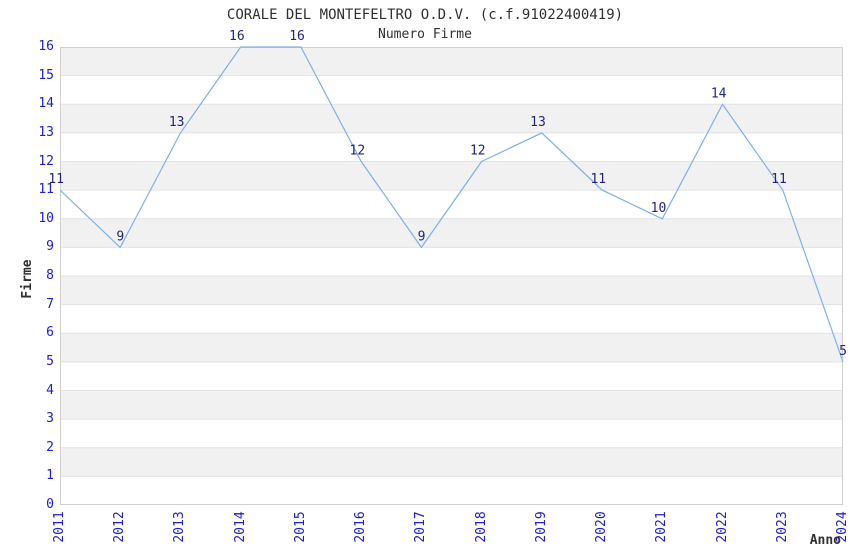 The image size is (850, 550). I want to click on y-tick-label: 11, so click(46, 190).